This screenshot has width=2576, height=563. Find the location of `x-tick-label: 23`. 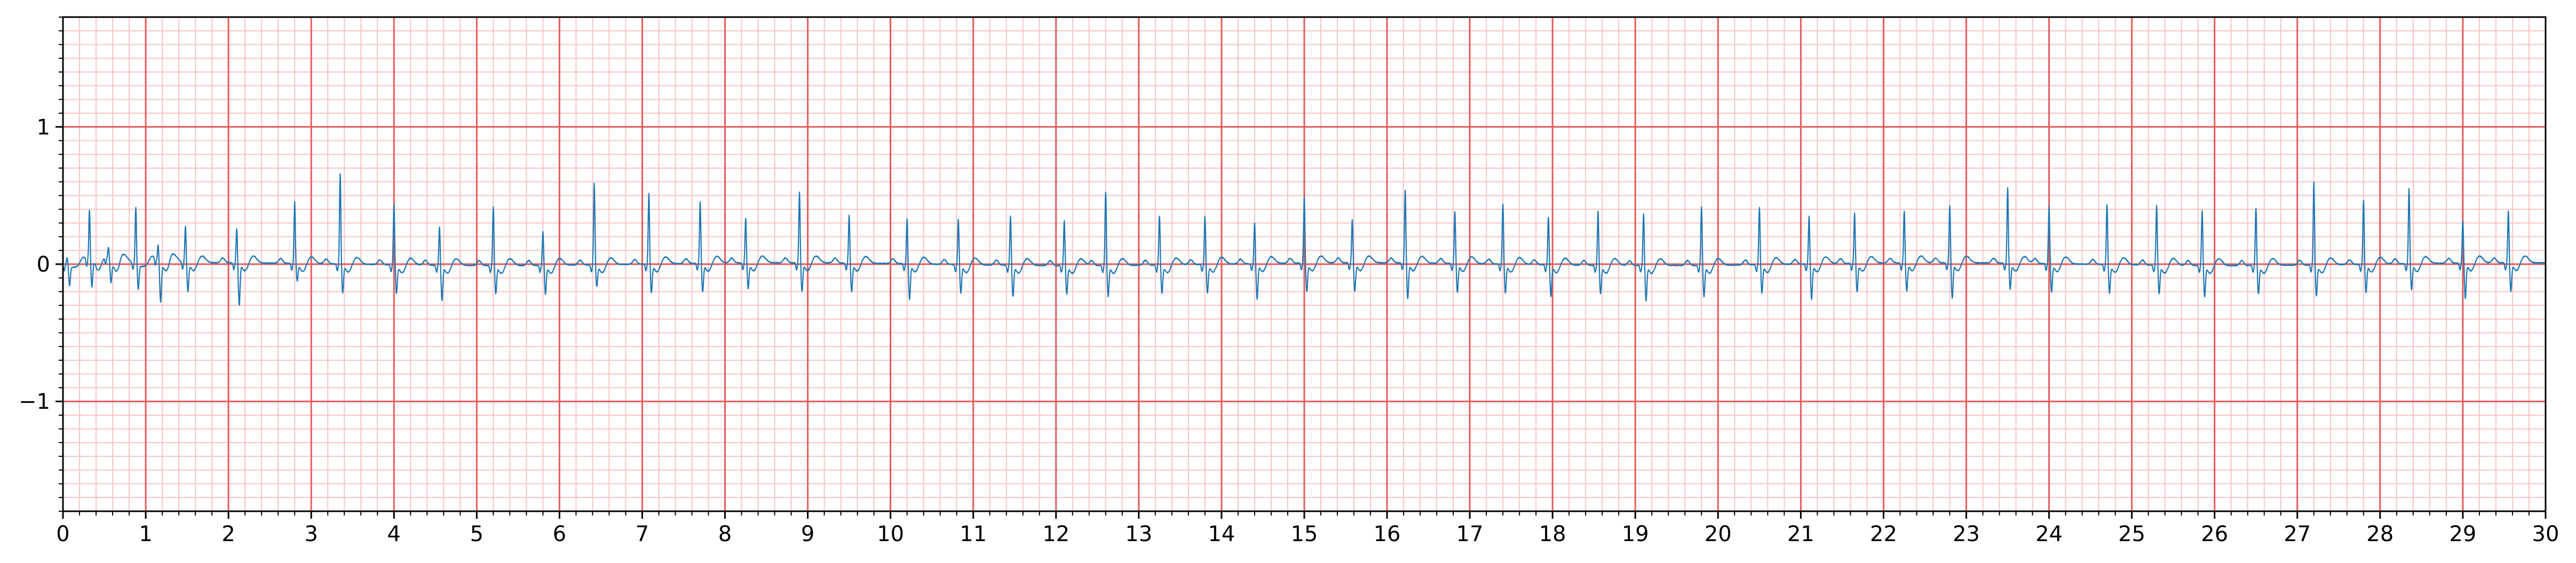

x-tick-label: 23 is located at coordinates (1966, 534).